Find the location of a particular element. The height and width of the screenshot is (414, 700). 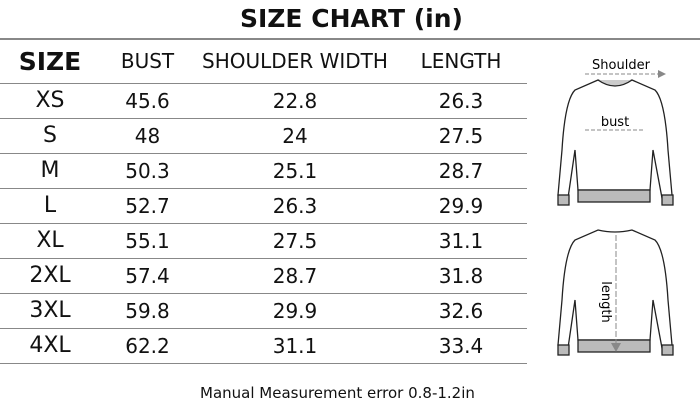

cell-size: S is located at coordinates (50, 135).